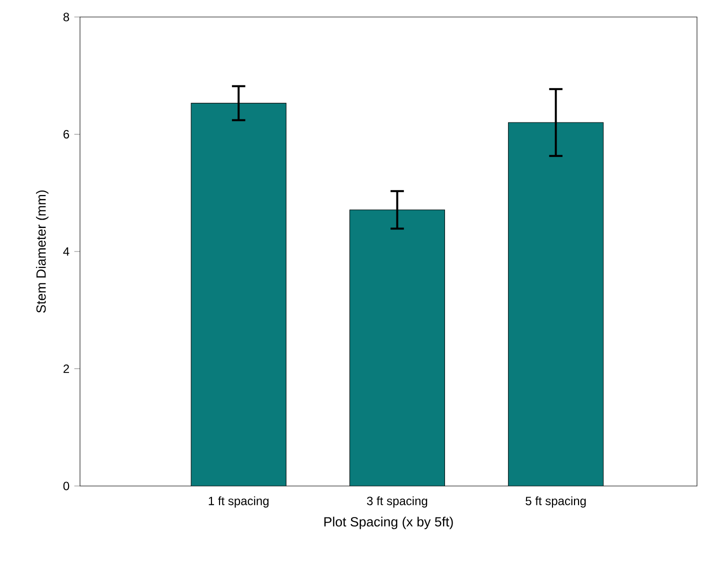  Describe the element at coordinates (397, 502) in the screenshot. I see `x-tick-label: 3 ft spacing` at that location.